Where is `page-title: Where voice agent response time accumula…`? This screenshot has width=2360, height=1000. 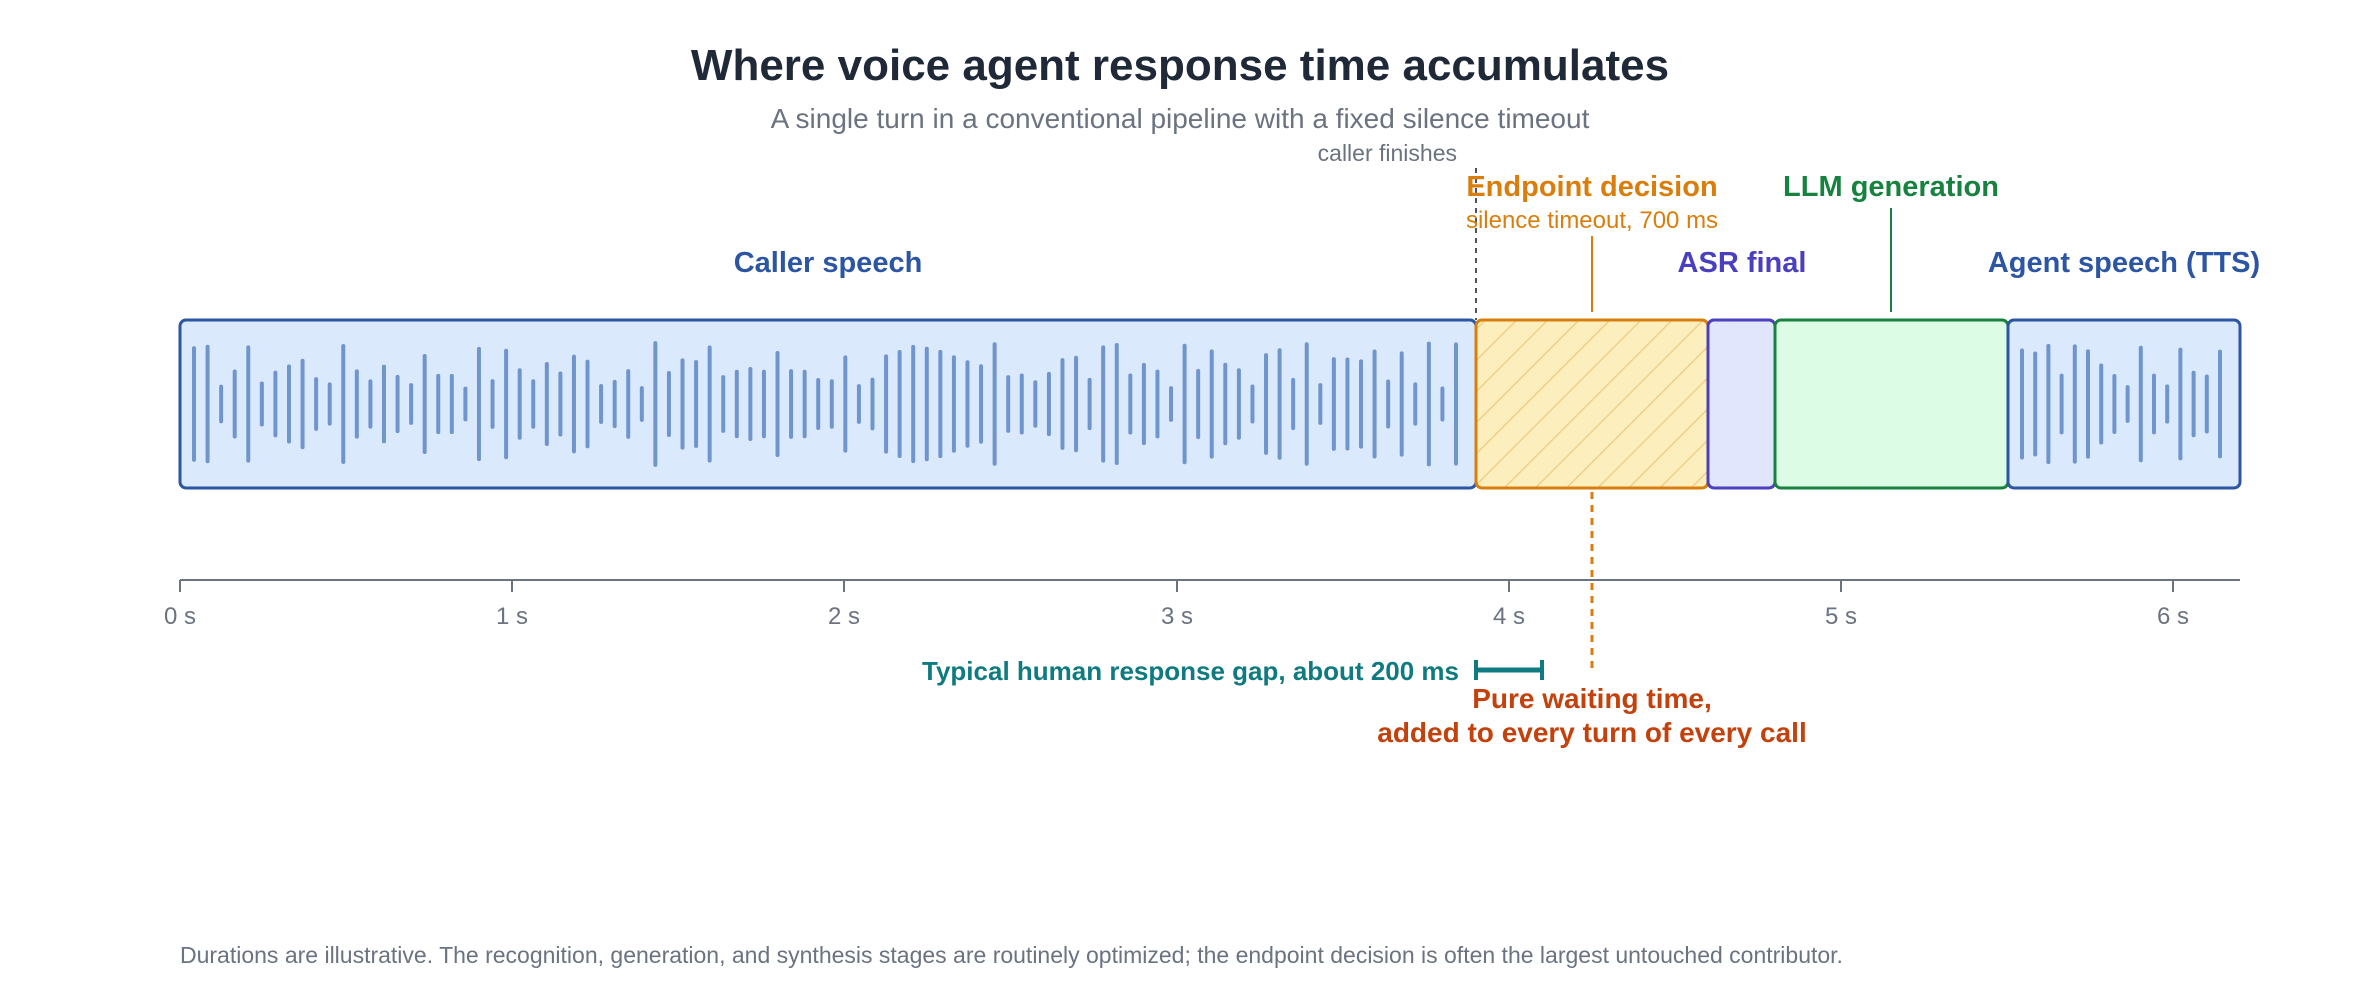 page-title: Where voice agent response time accumula… is located at coordinates (1180, 65).